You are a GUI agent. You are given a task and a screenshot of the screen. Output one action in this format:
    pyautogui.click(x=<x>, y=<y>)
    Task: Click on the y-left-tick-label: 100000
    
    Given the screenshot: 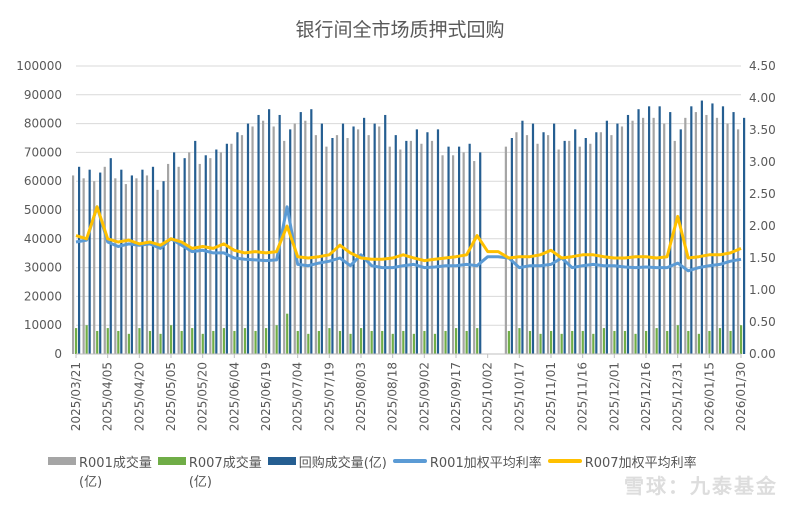 What is the action you would take?
    pyautogui.click(x=39, y=66)
    